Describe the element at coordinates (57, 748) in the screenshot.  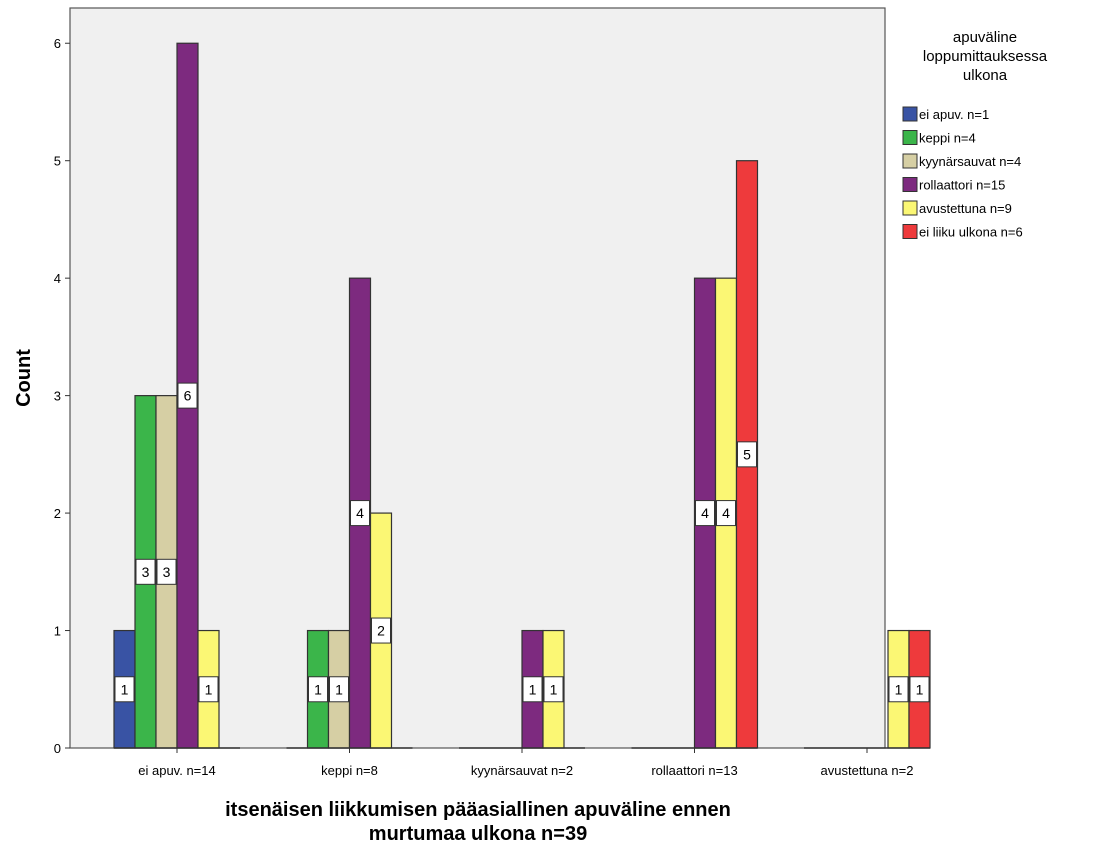
I see `y-tick-label: 0` at that location.